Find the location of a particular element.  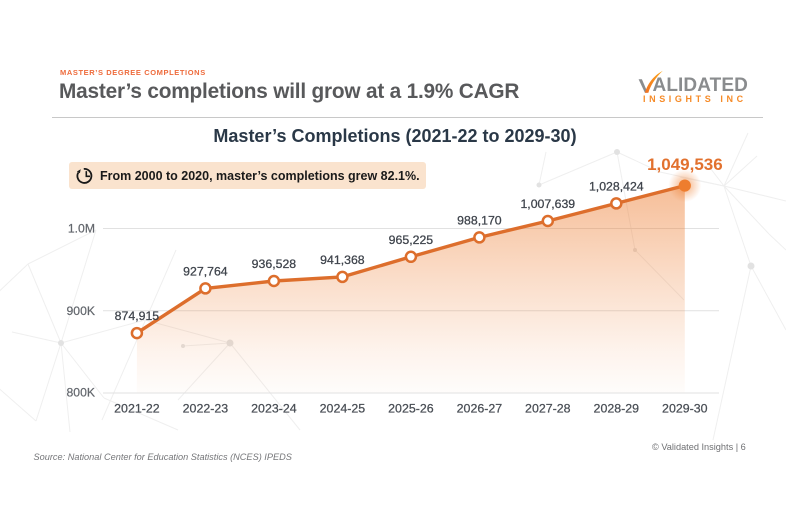

svg-text: 2021-22 is located at coordinates (137, 409).